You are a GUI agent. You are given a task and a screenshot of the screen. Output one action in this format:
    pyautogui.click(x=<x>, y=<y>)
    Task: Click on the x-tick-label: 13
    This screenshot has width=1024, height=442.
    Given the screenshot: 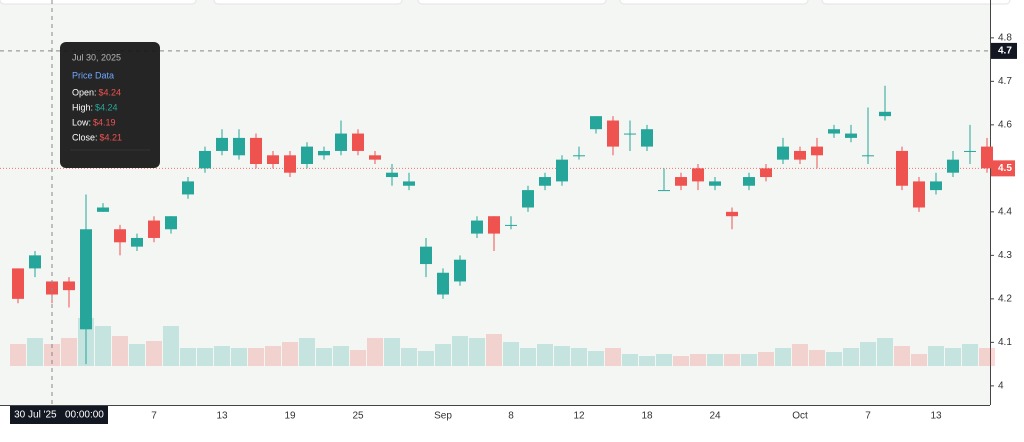 What is the action you would take?
    pyautogui.click(x=222, y=416)
    